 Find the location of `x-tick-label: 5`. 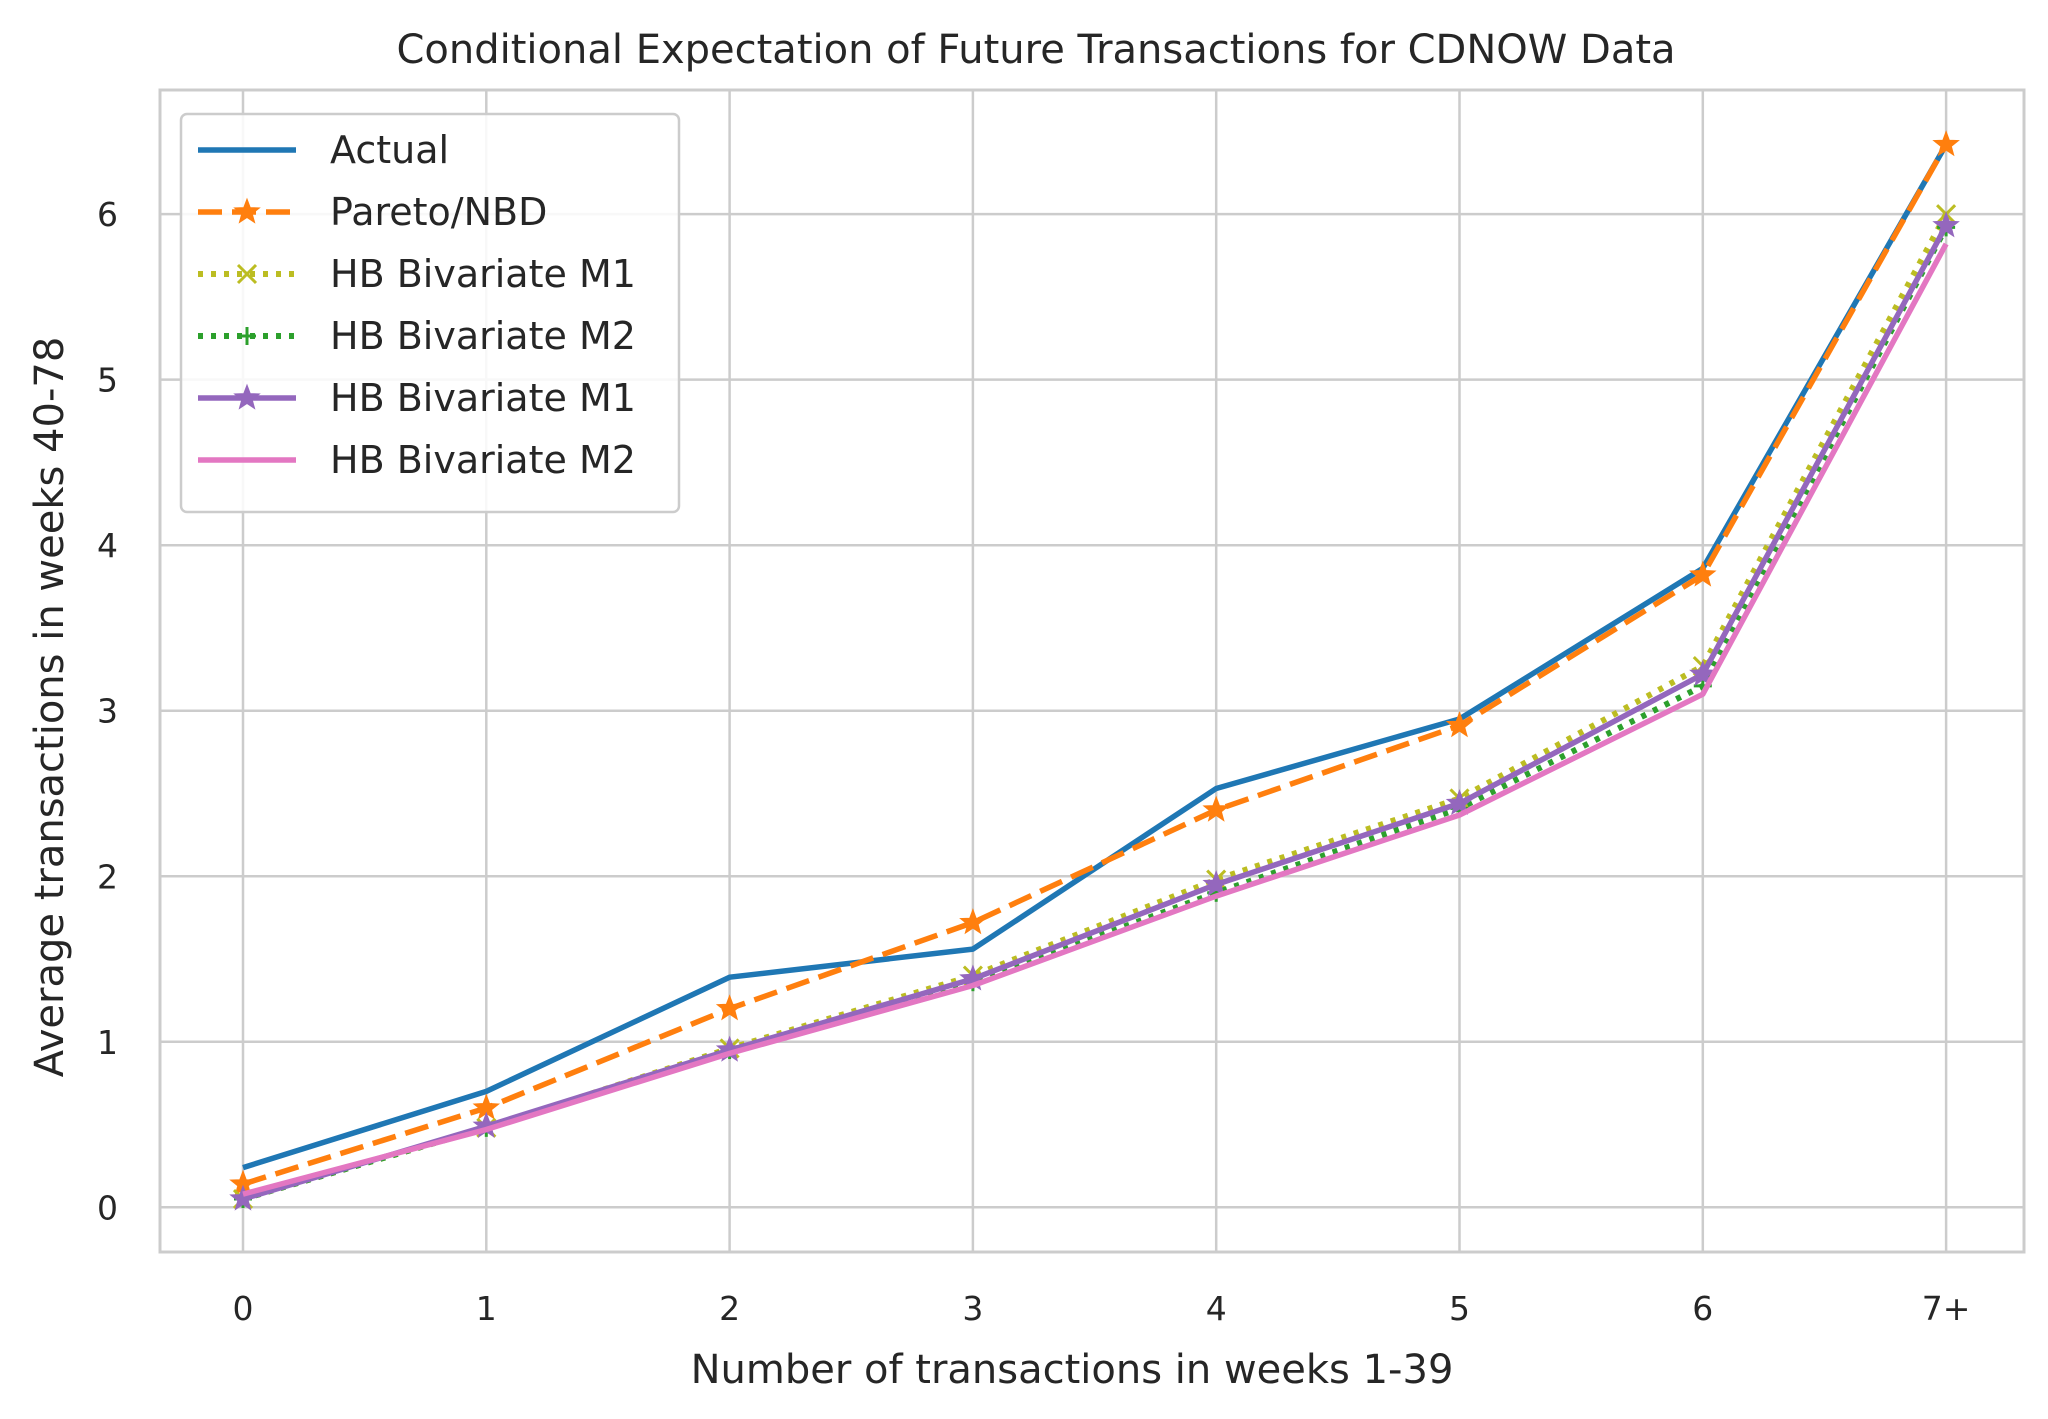

x-tick-label: 5 is located at coordinates (1459, 1308).